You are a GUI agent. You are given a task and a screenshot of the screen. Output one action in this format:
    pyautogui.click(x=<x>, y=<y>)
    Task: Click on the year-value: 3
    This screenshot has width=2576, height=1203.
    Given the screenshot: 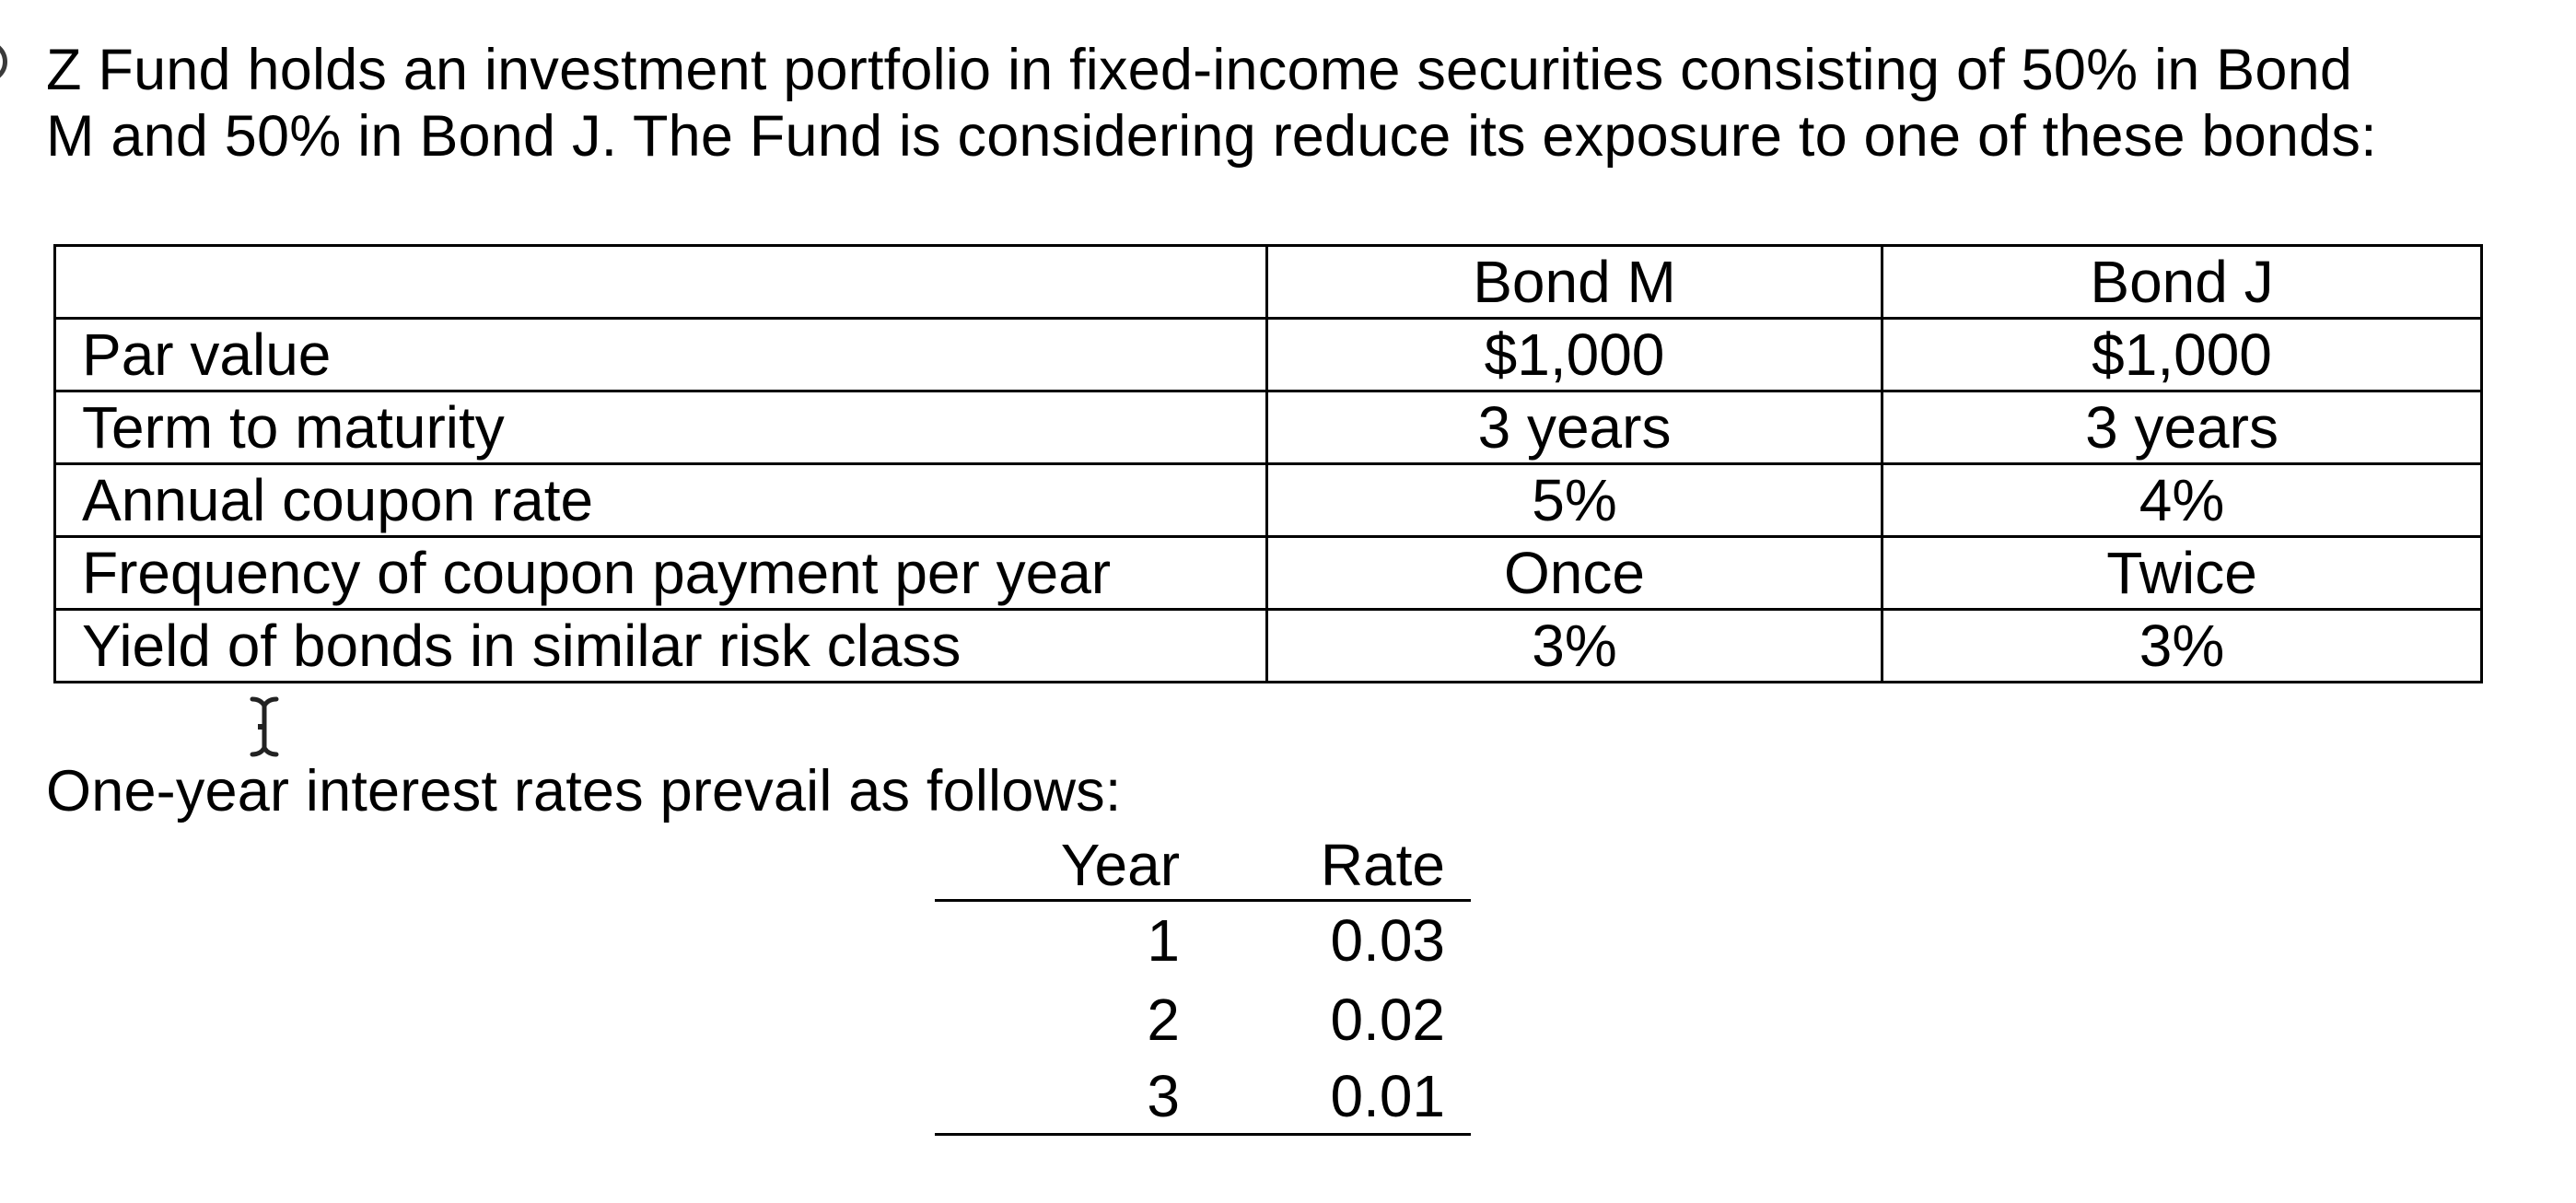 What is the action you would take?
    pyautogui.click(x=1064, y=1097)
    